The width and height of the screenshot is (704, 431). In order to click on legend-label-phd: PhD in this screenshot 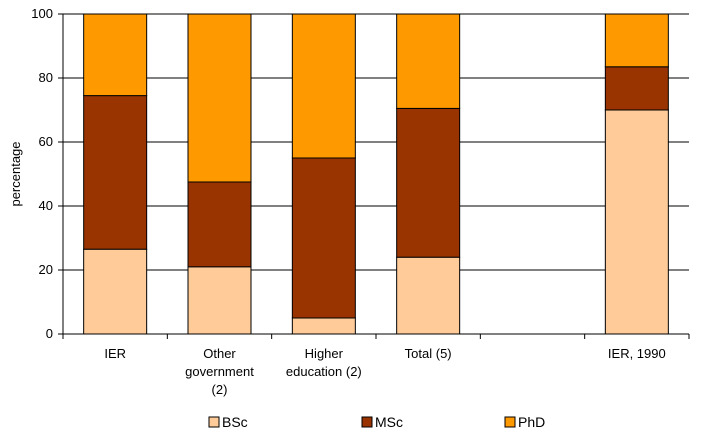, I will do `click(531, 422)`.